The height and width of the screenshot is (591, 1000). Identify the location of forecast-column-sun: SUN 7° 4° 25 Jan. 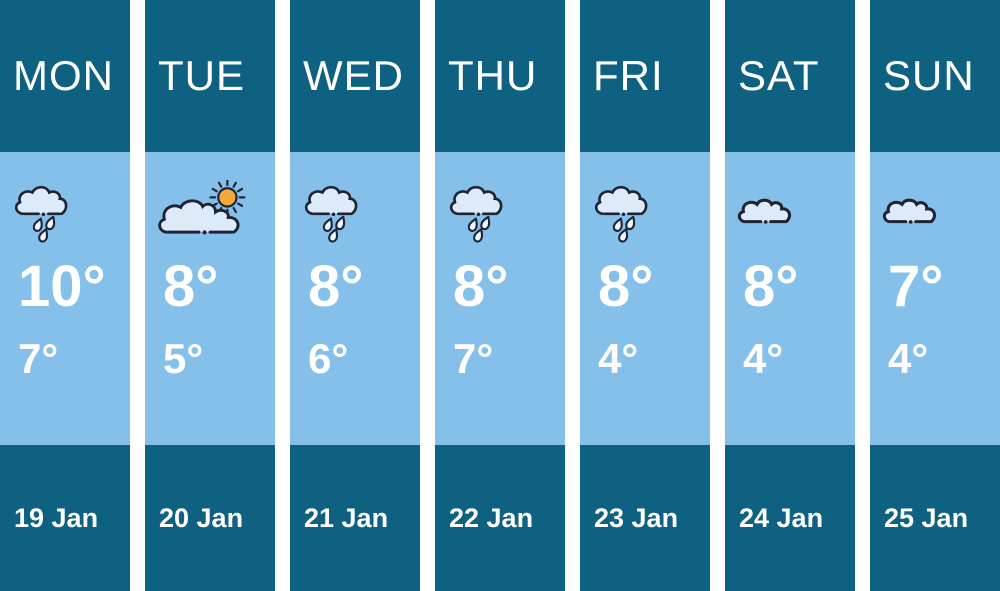
(935, 295).